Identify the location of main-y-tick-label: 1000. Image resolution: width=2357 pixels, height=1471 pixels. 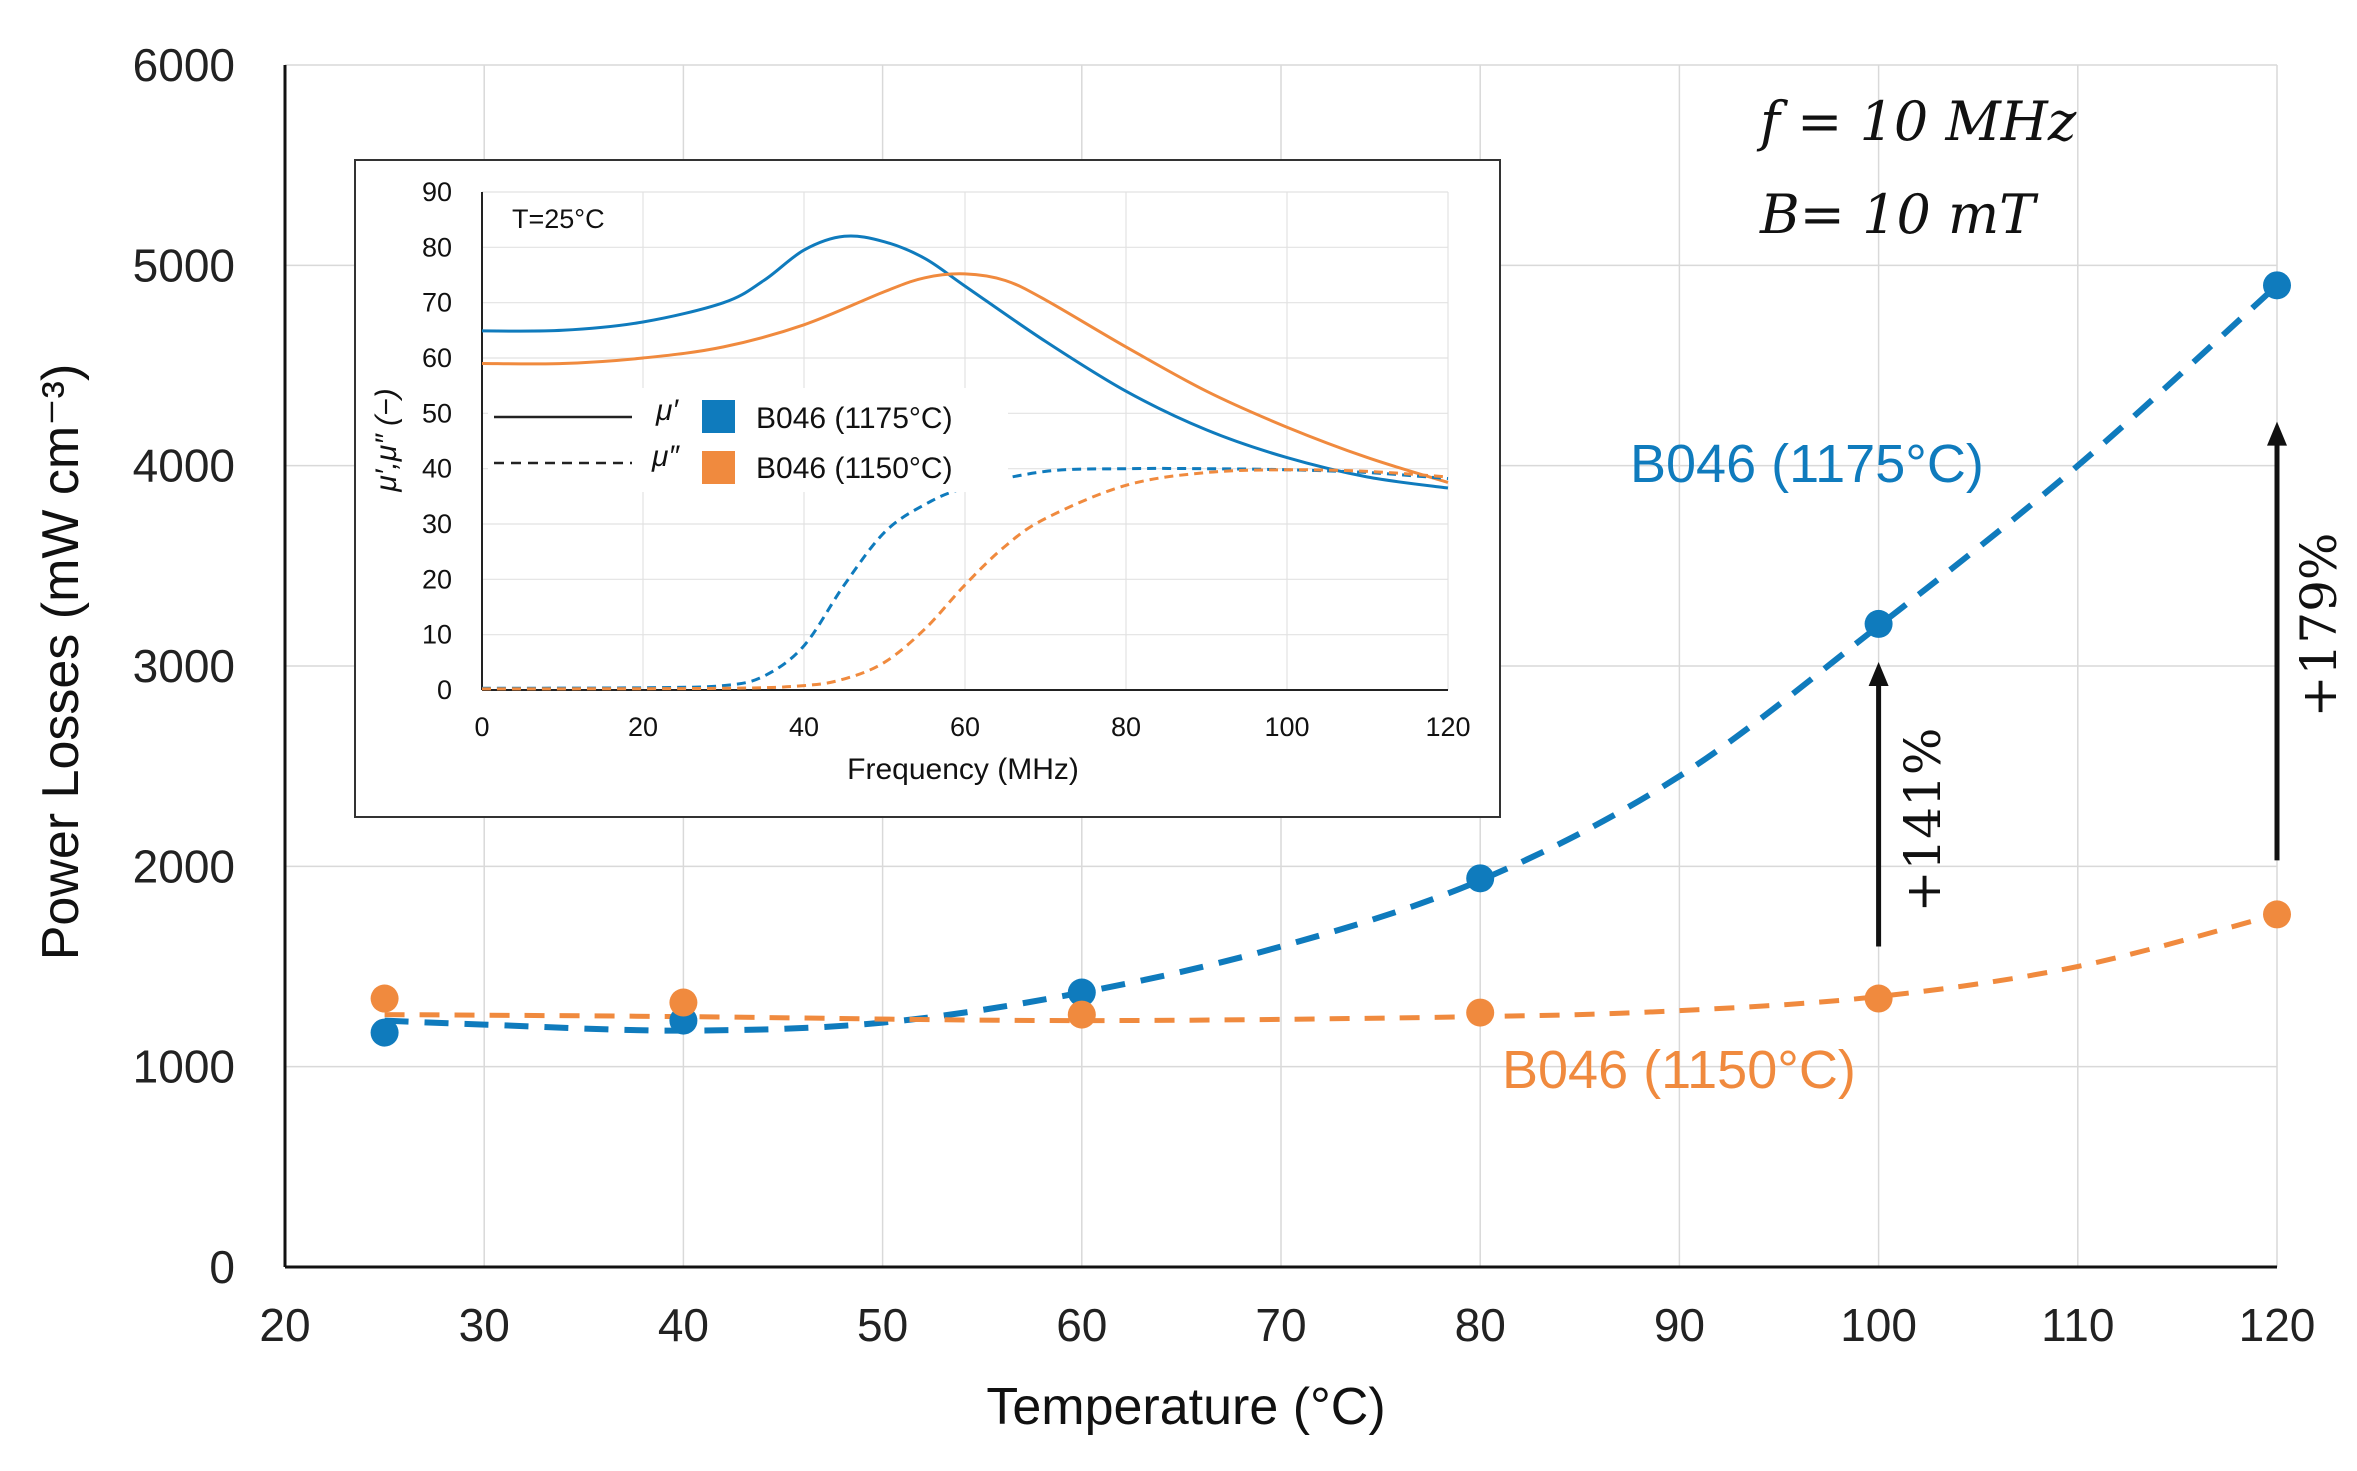
(184, 1067).